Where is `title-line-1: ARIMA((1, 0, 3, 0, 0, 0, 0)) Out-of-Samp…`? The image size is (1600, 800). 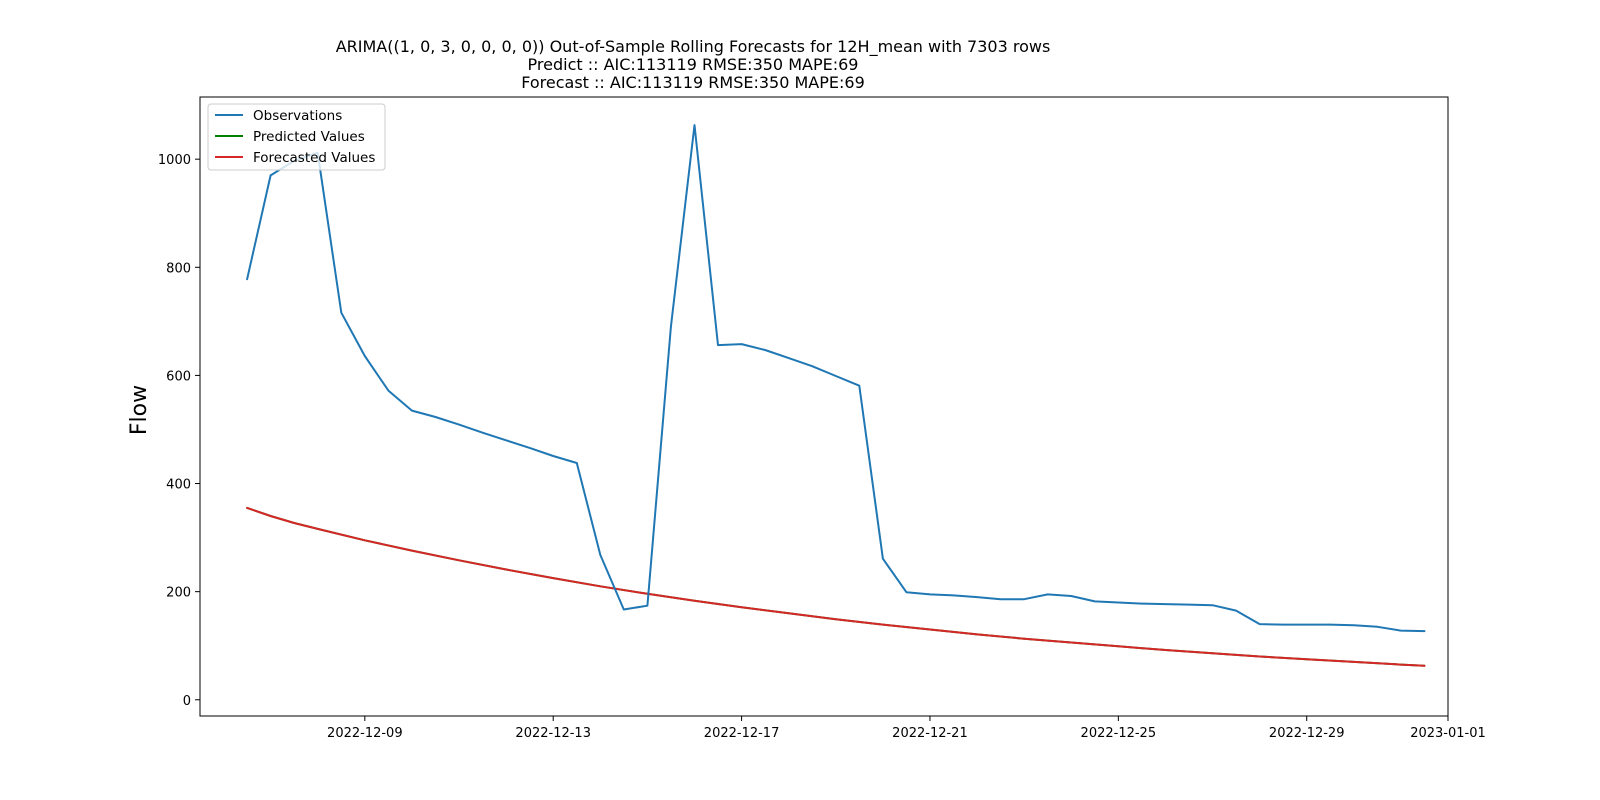
title-line-1: ARIMA((1, 0, 3, 0, 0, 0, 0)) Out-of-Samp… is located at coordinates (693, 47).